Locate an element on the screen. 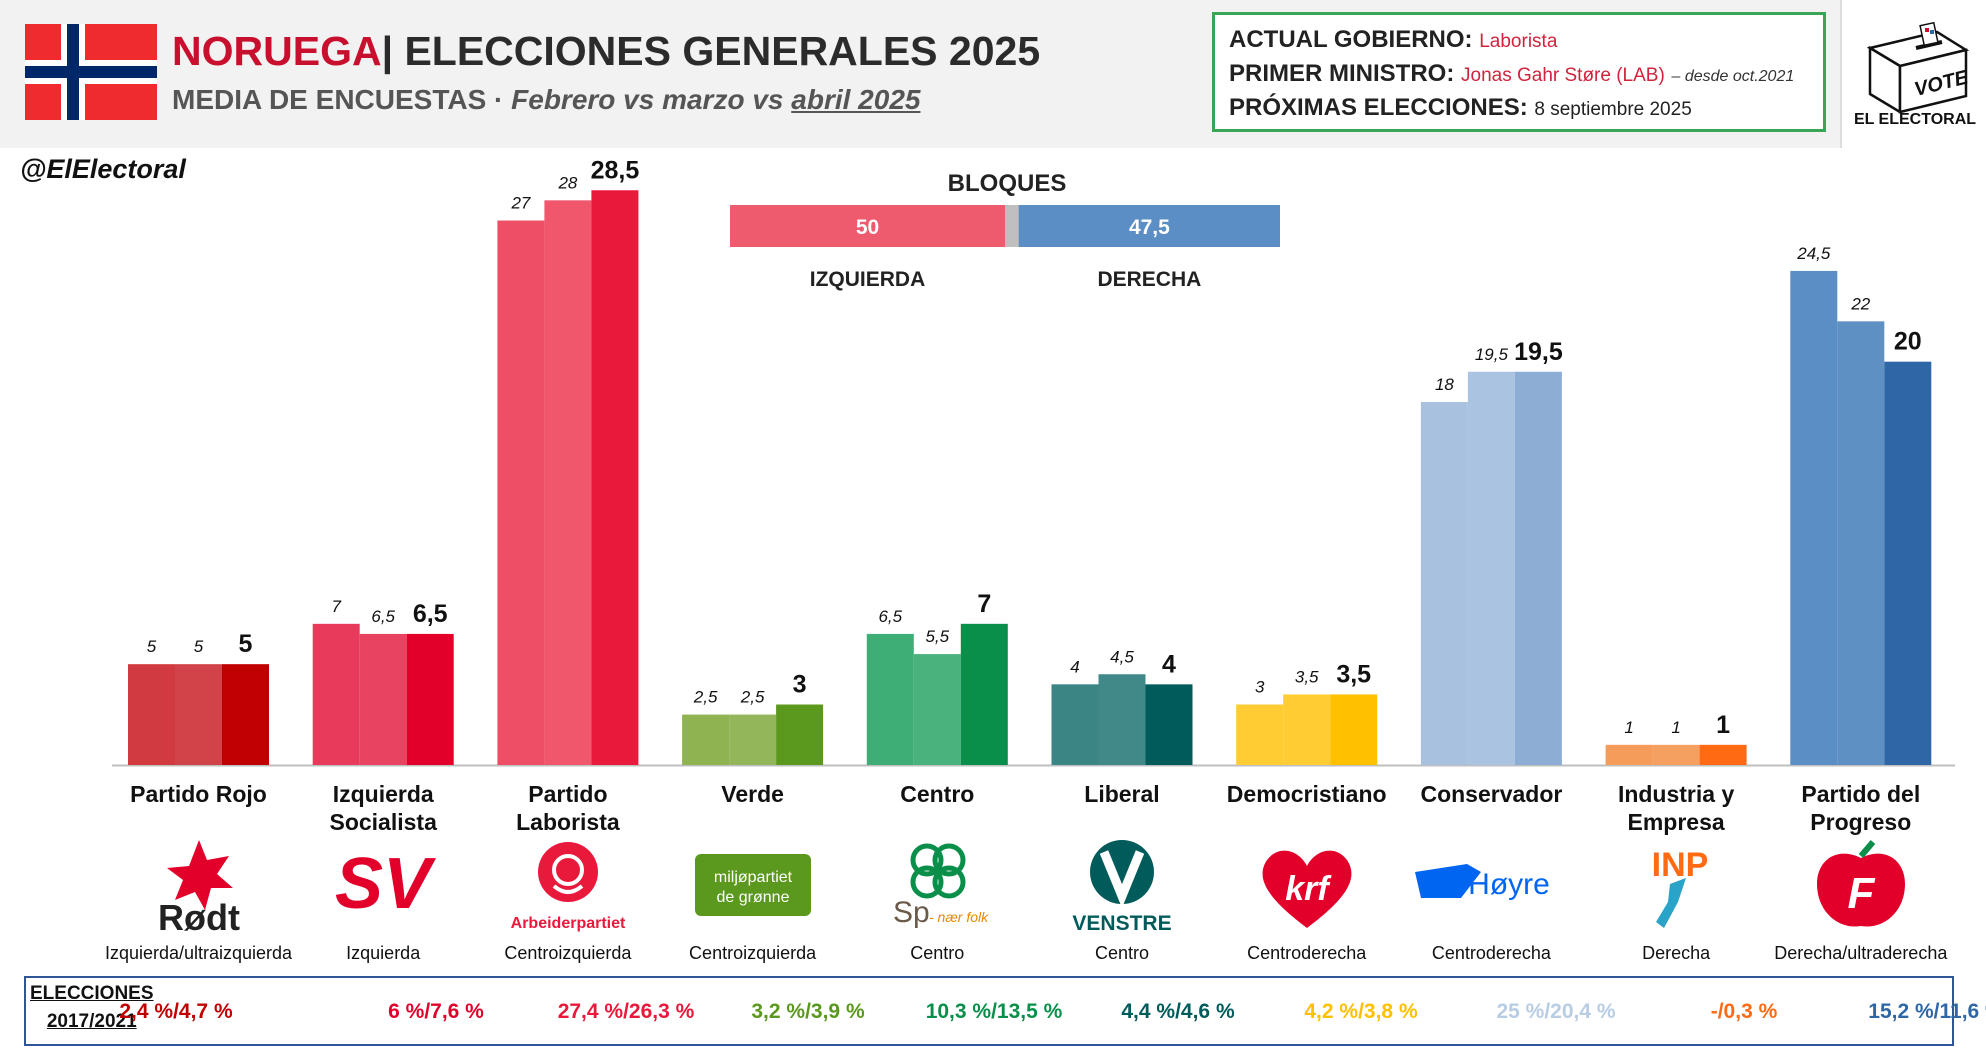  party-name-3: Verde is located at coordinates (752, 794).